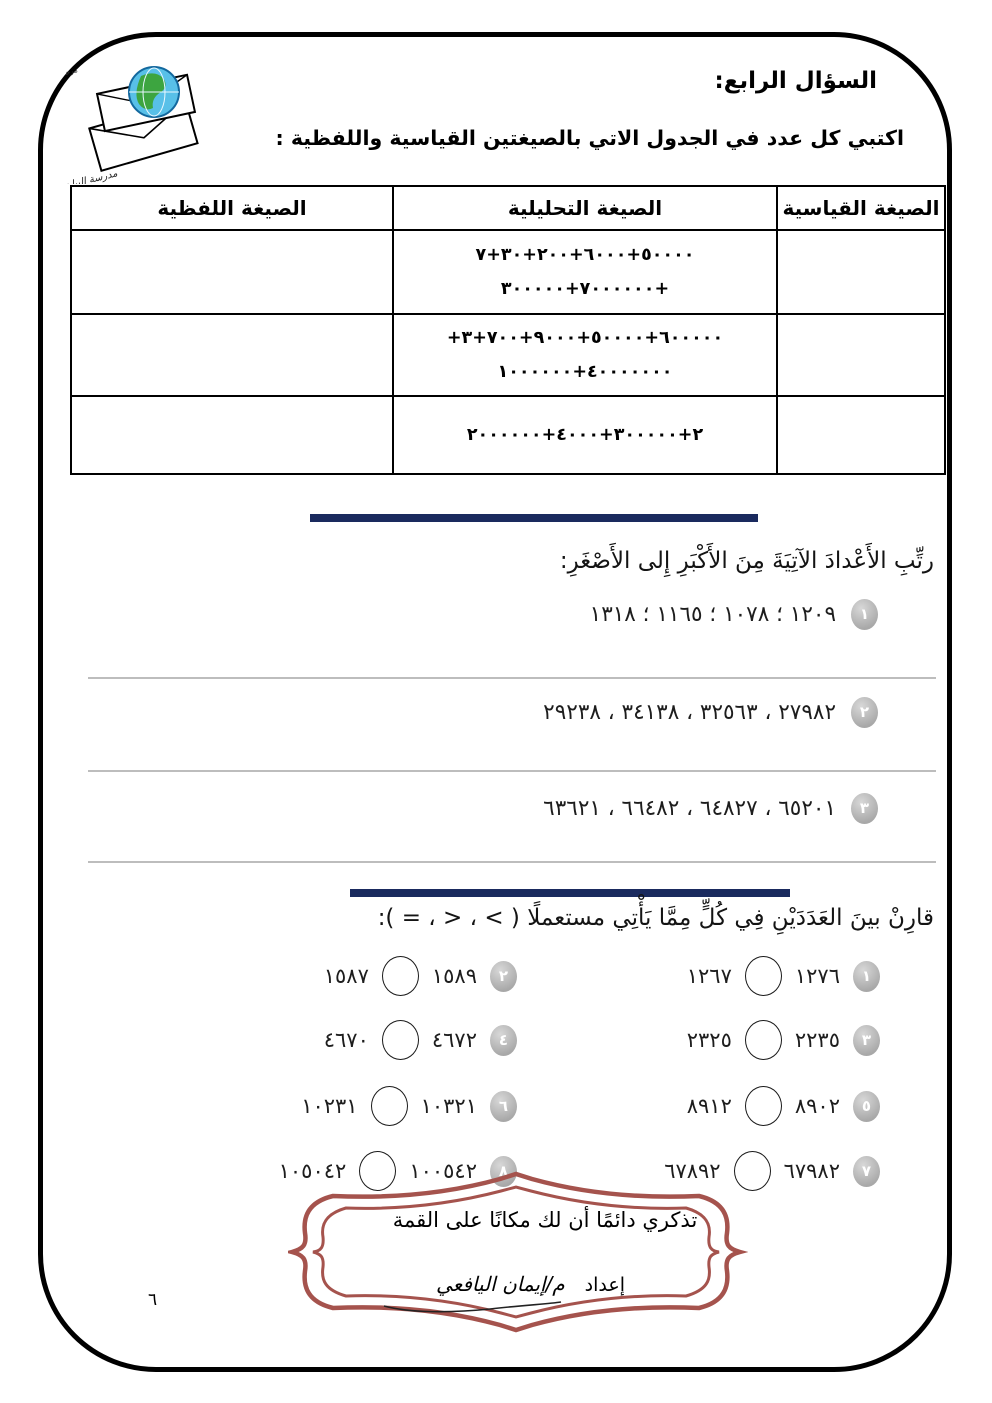  I want to click on expanded-line: ٧٠٠٠٠٠٠+٣٠٠٠٠٠+, so click(585, 289).